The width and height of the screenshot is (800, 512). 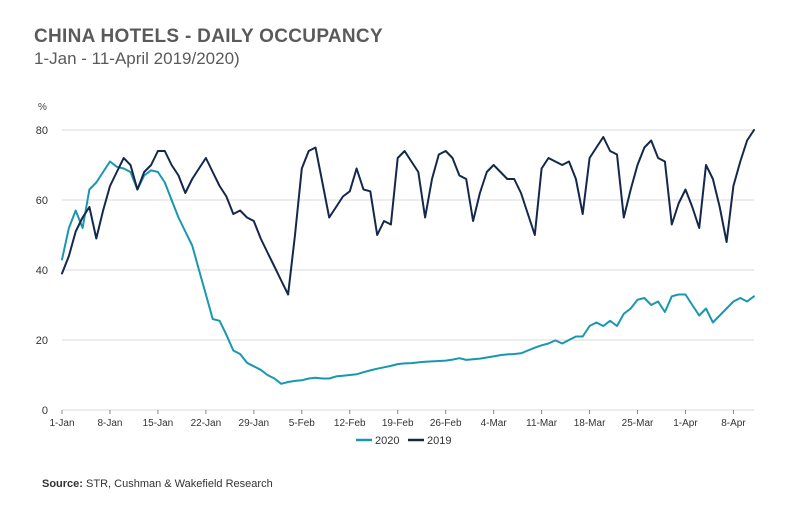 I want to click on y-tick-label: 60, so click(x=42, y=201).